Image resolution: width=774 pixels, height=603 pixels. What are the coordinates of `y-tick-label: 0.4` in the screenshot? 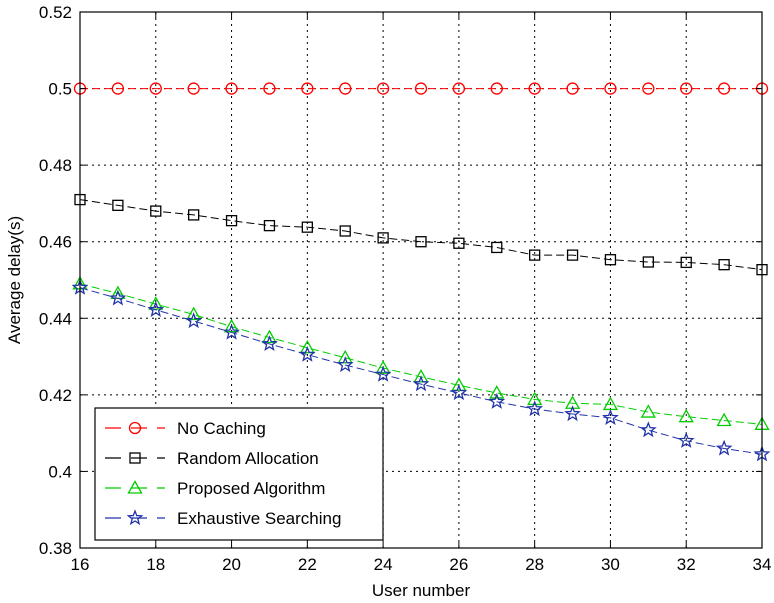 It's located at (60, 471).